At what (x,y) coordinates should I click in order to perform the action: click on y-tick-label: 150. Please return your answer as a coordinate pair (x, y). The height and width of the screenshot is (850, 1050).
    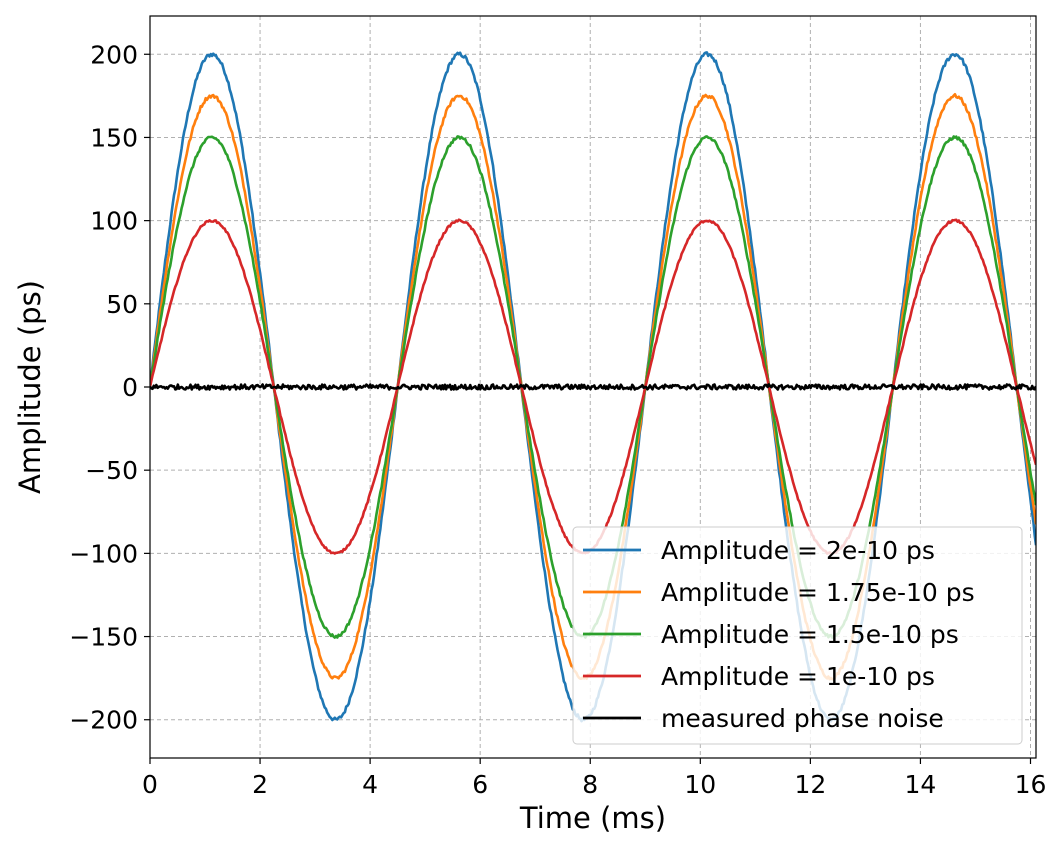
    Looking at the image, I should click on (114, 137).